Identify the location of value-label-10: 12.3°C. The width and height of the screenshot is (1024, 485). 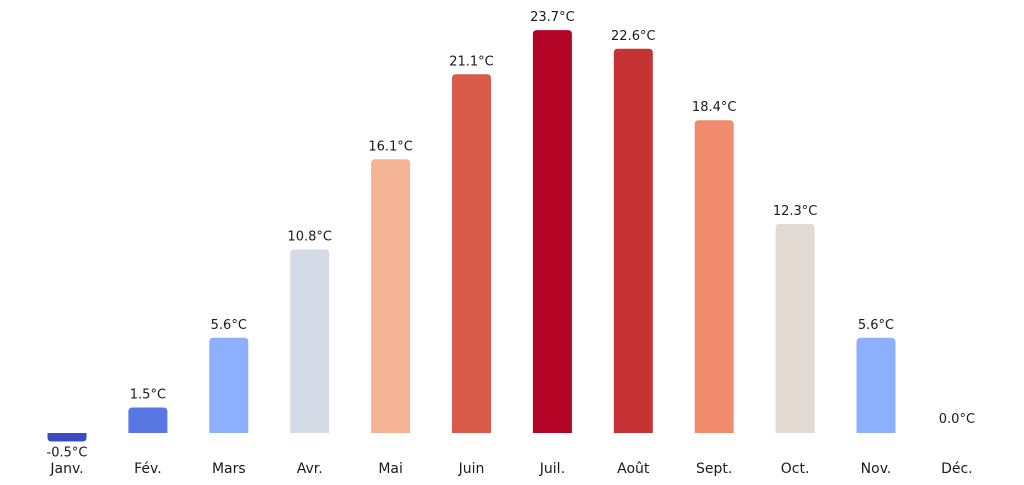
(795, 211).